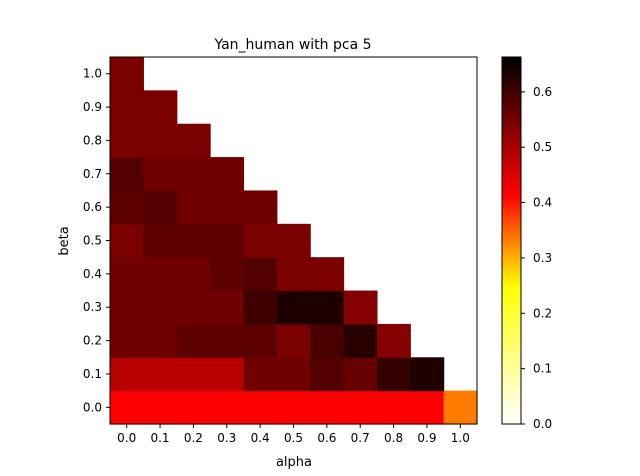  I want to click on colorbar, so click(511, 240).